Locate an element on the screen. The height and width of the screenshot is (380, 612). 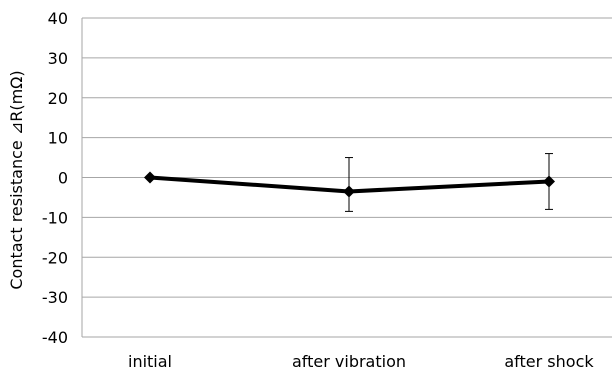
data-series is located at coordinates (349, 184).